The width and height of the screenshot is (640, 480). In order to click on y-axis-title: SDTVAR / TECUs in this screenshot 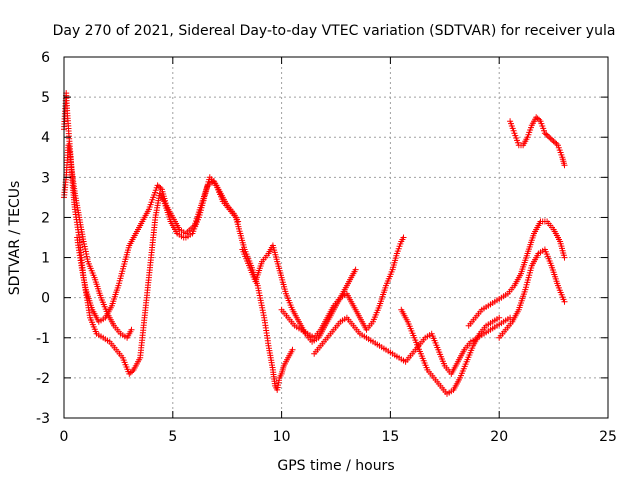, I will do `click(15, 238)`.